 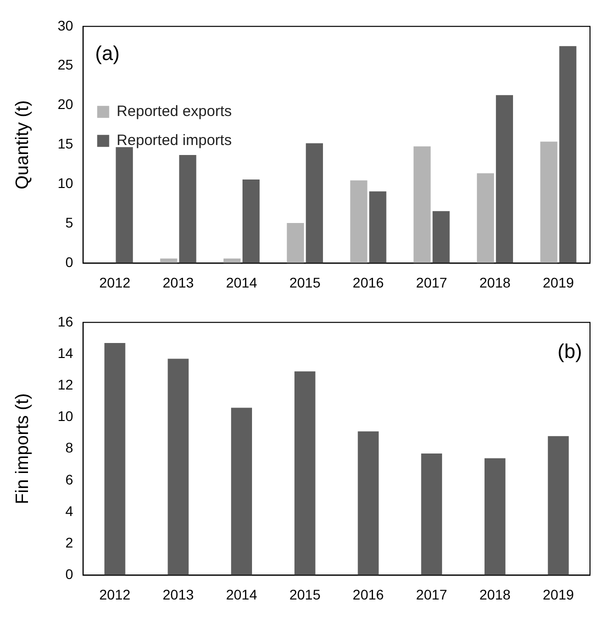 What do you see at coordinates (66, 321) in the screenshot?
I see `y-tick-label: 16` at bounding box center [66, 321].